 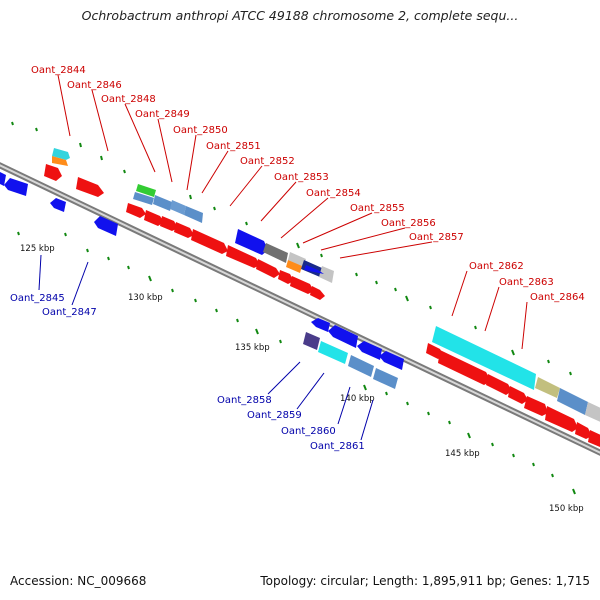 I want to click on scale-label-130: 130 kbp, so click(x=145, y=298).